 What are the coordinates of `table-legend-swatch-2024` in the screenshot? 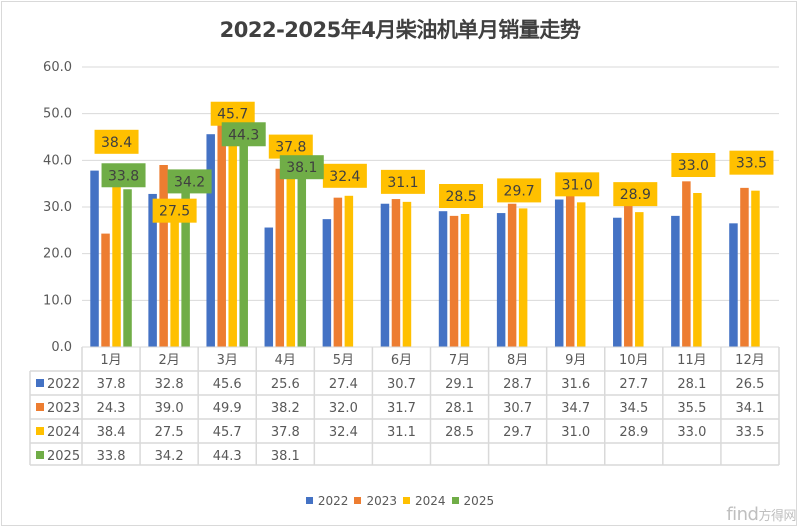 It's located at (40, 431).